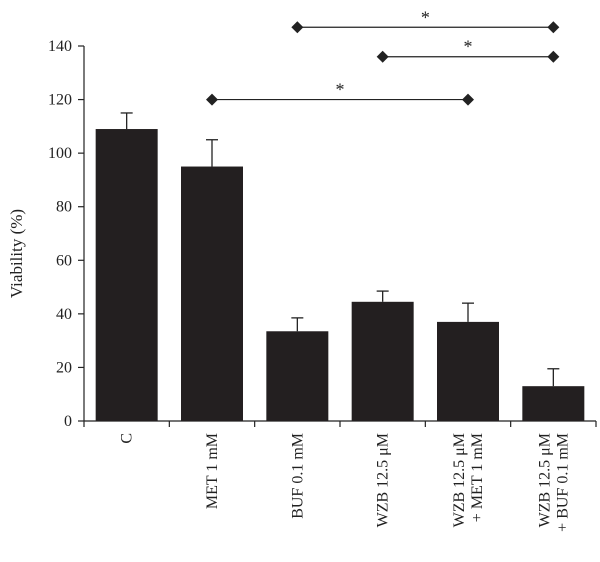 This screenshot has width=600, height=562. Describe the element at coordinates (68, 421) in the screenshot. I see `y-tick-label: 0` at that location.